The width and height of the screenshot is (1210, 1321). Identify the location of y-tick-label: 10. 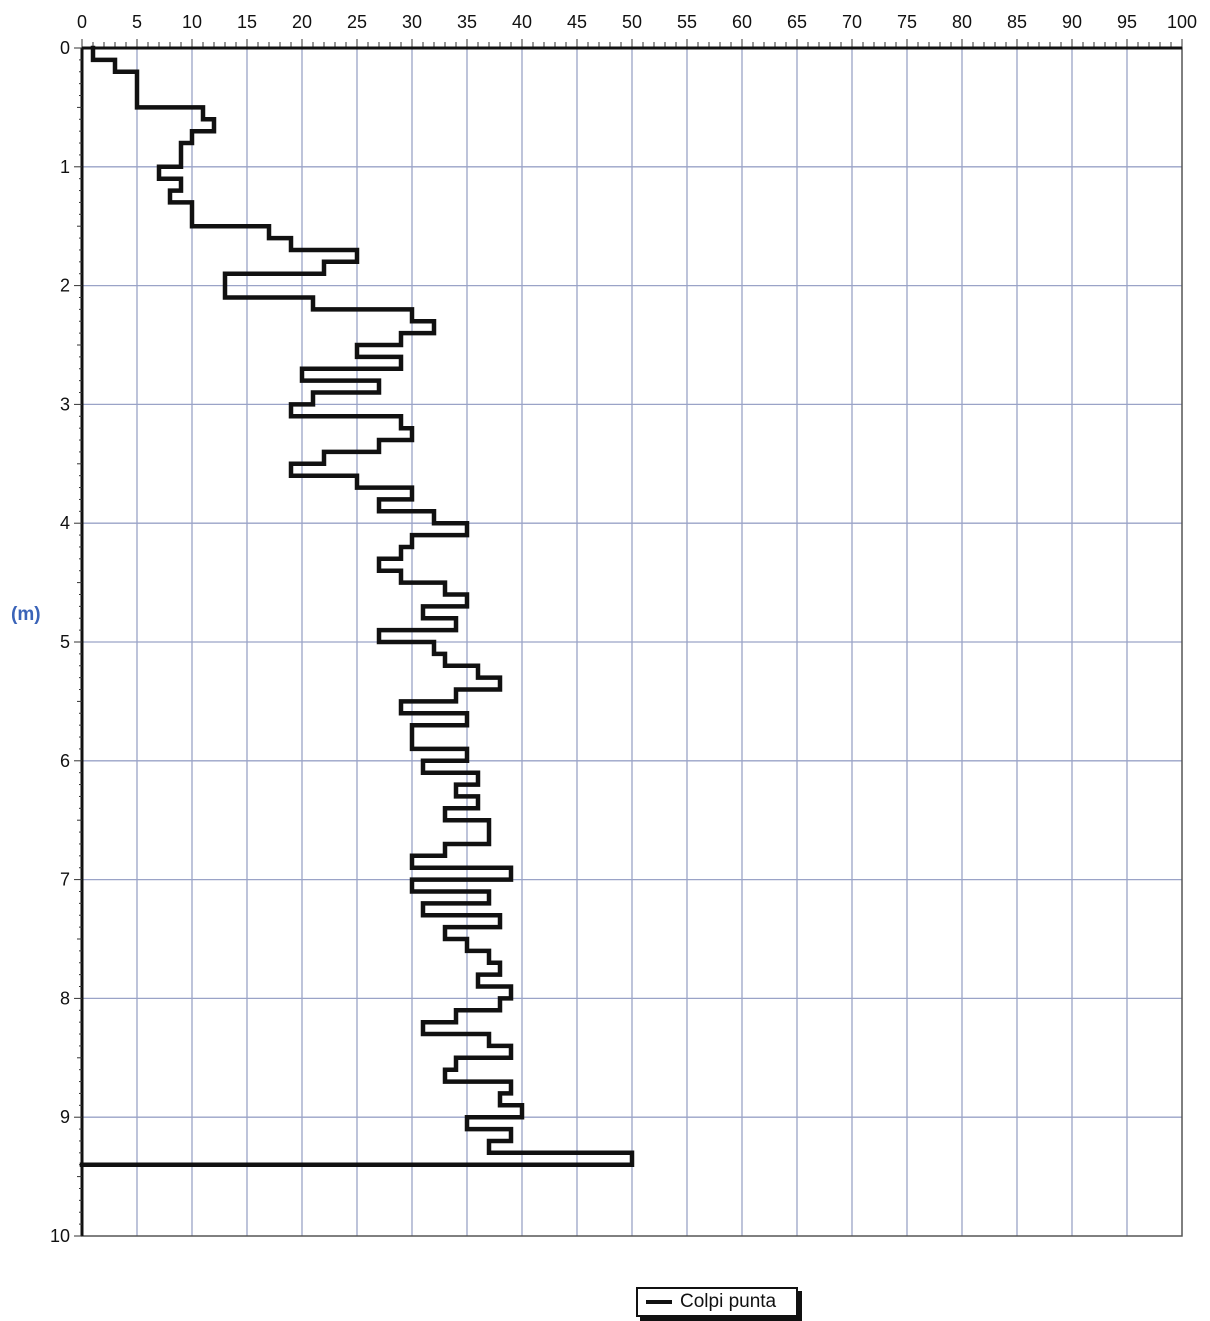
(60, 1236).